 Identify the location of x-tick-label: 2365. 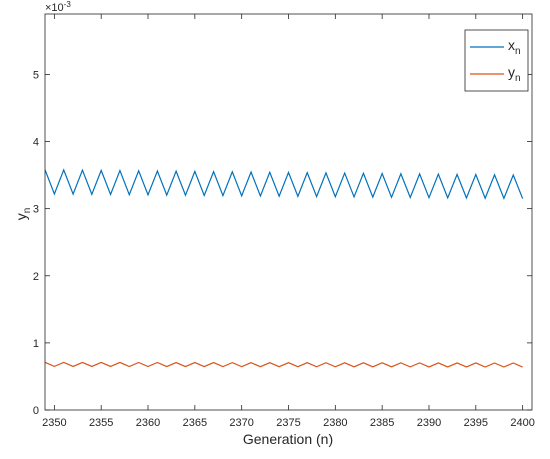
(195, 423).